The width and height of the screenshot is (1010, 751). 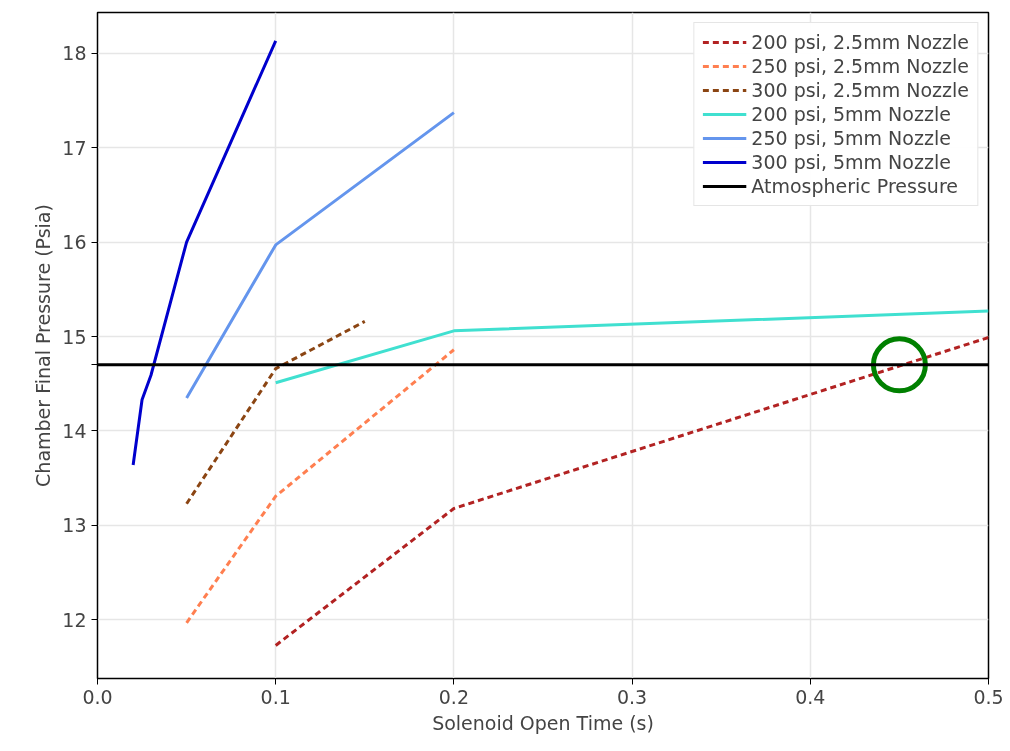 What do you see at coordinates (74, 430) in the screenshot?
I see `y-tick-label: 14` at bounding box center [74, 430].